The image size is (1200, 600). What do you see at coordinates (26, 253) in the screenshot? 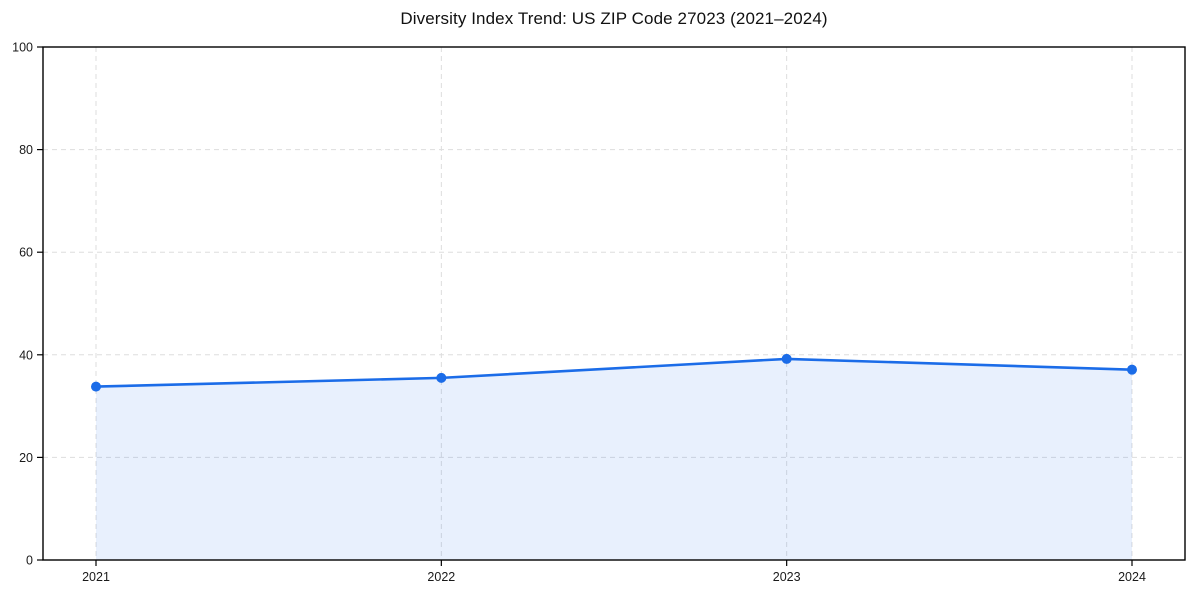
I see `y-tick-label: 60` at bounding box center [26, 253].